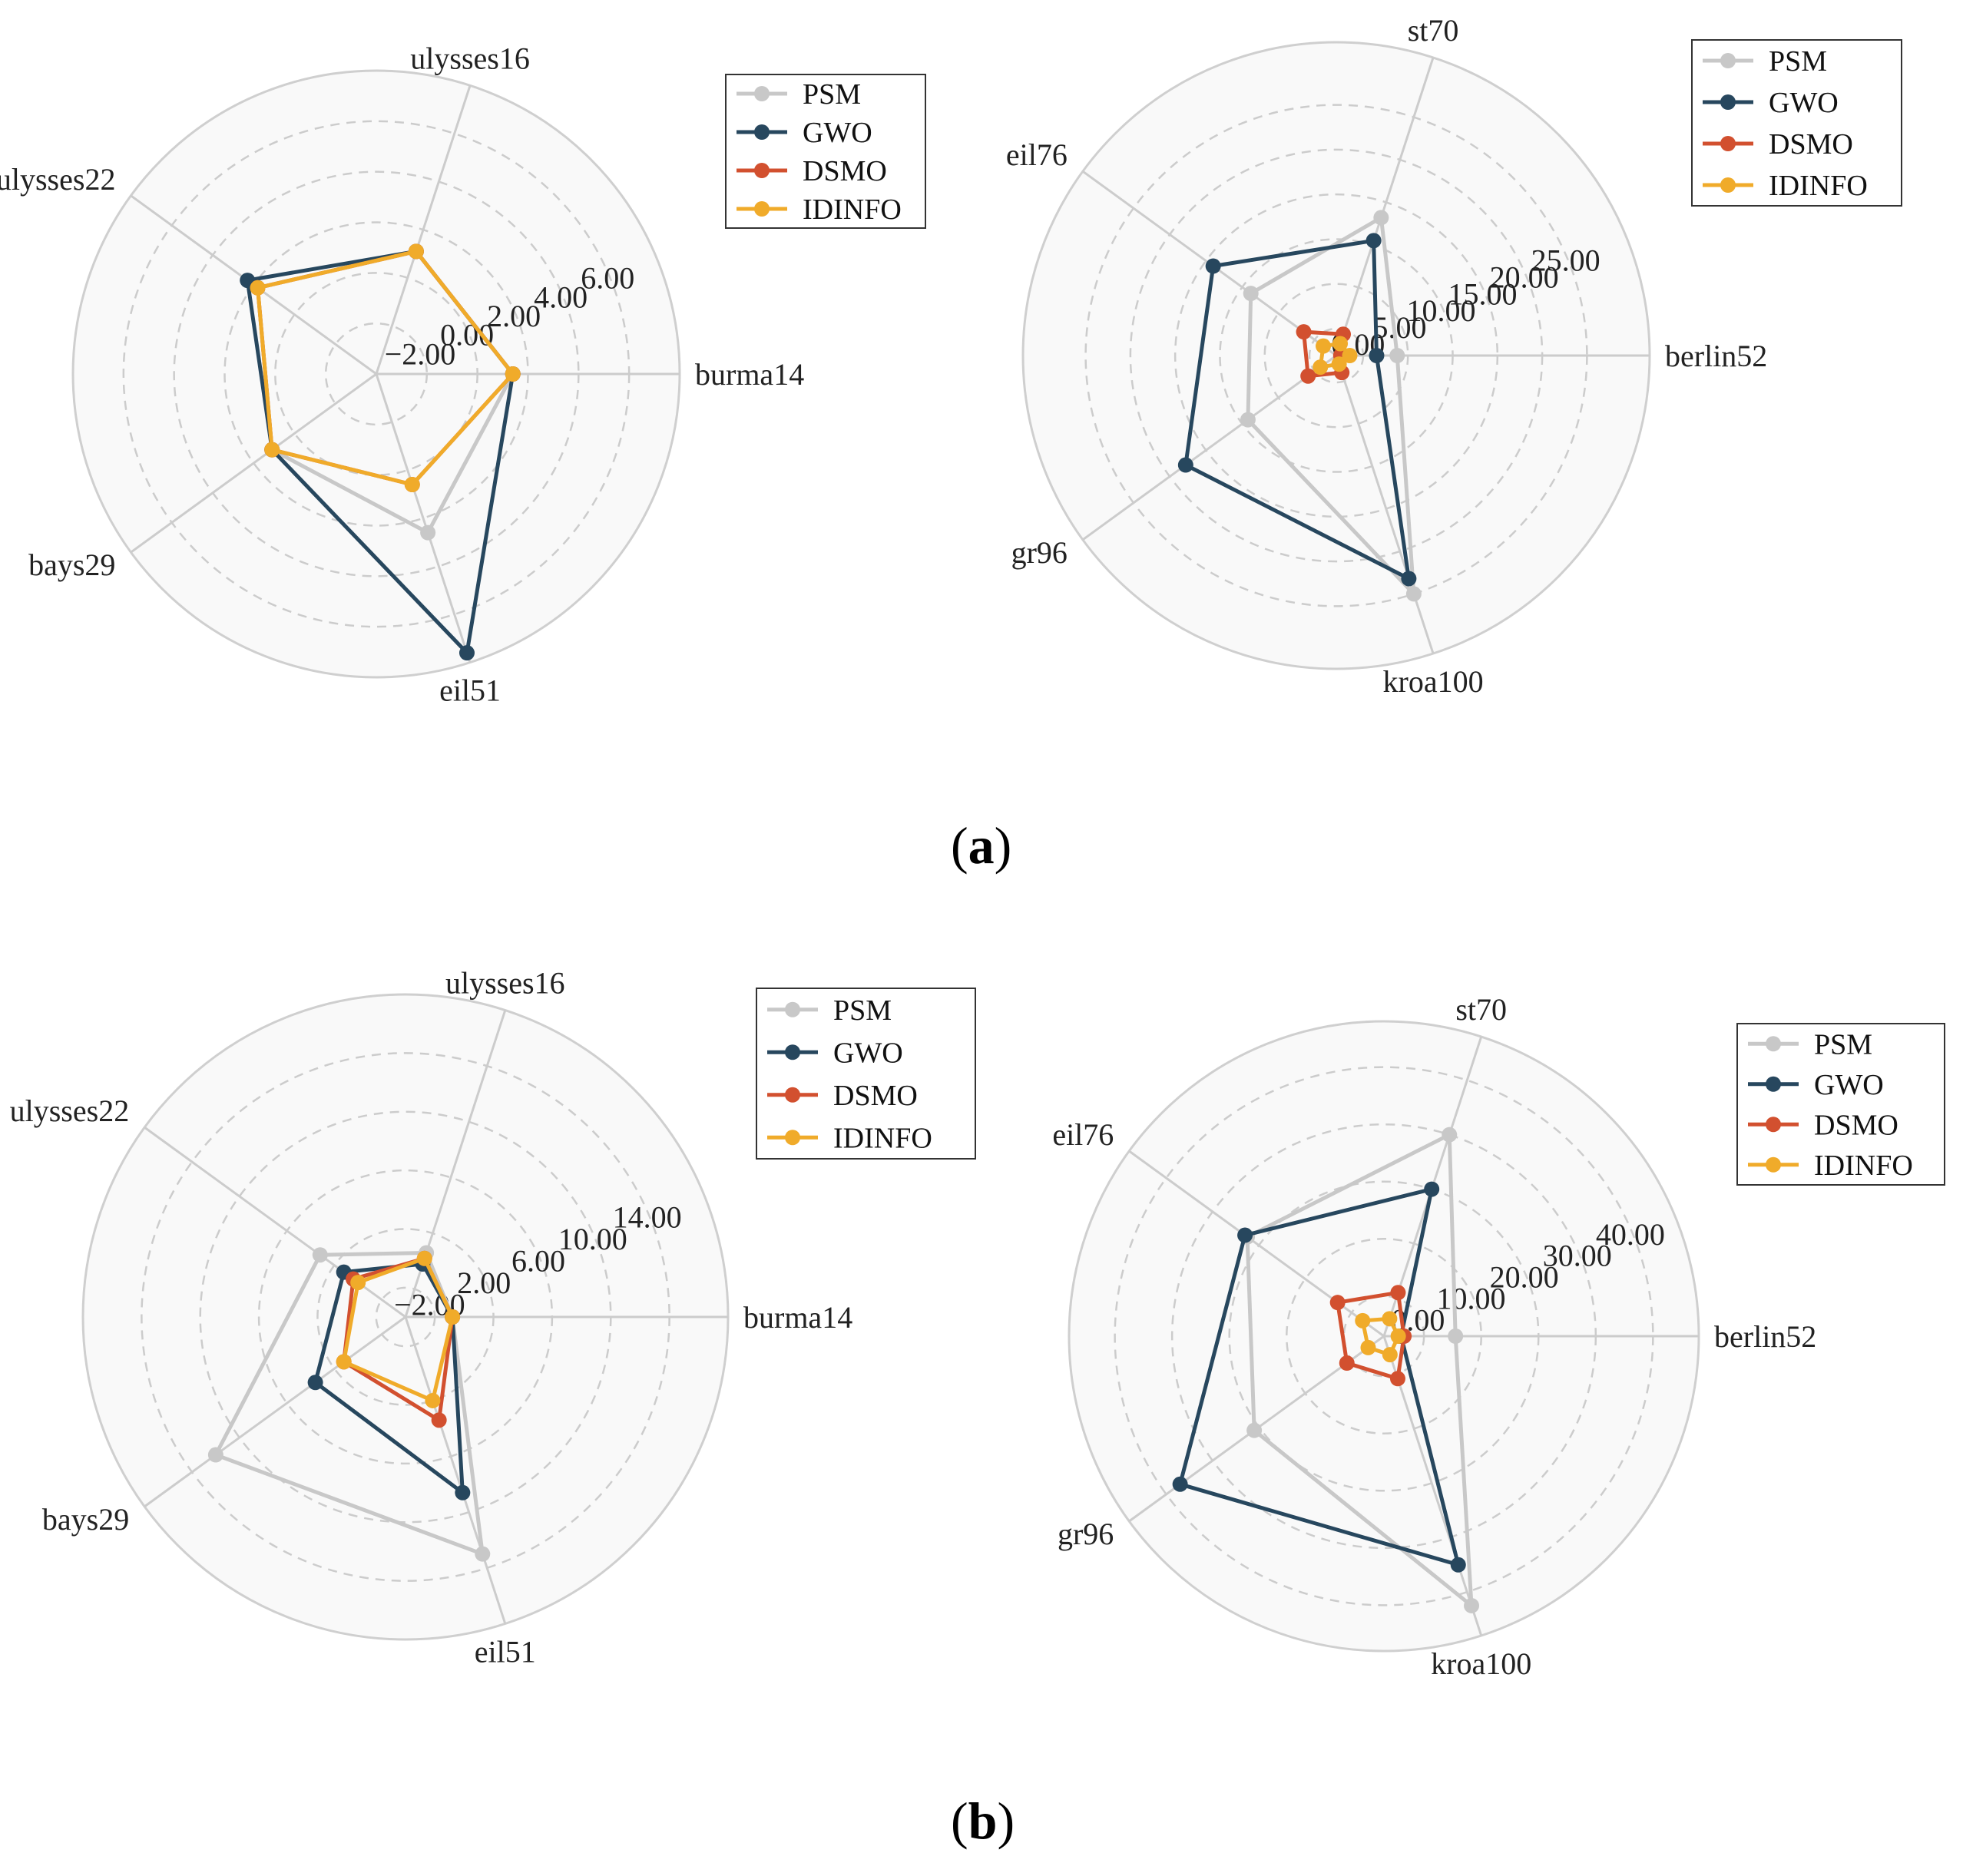  I want to click on axis-label-berlin52: berlin52, so click(1716, 356).